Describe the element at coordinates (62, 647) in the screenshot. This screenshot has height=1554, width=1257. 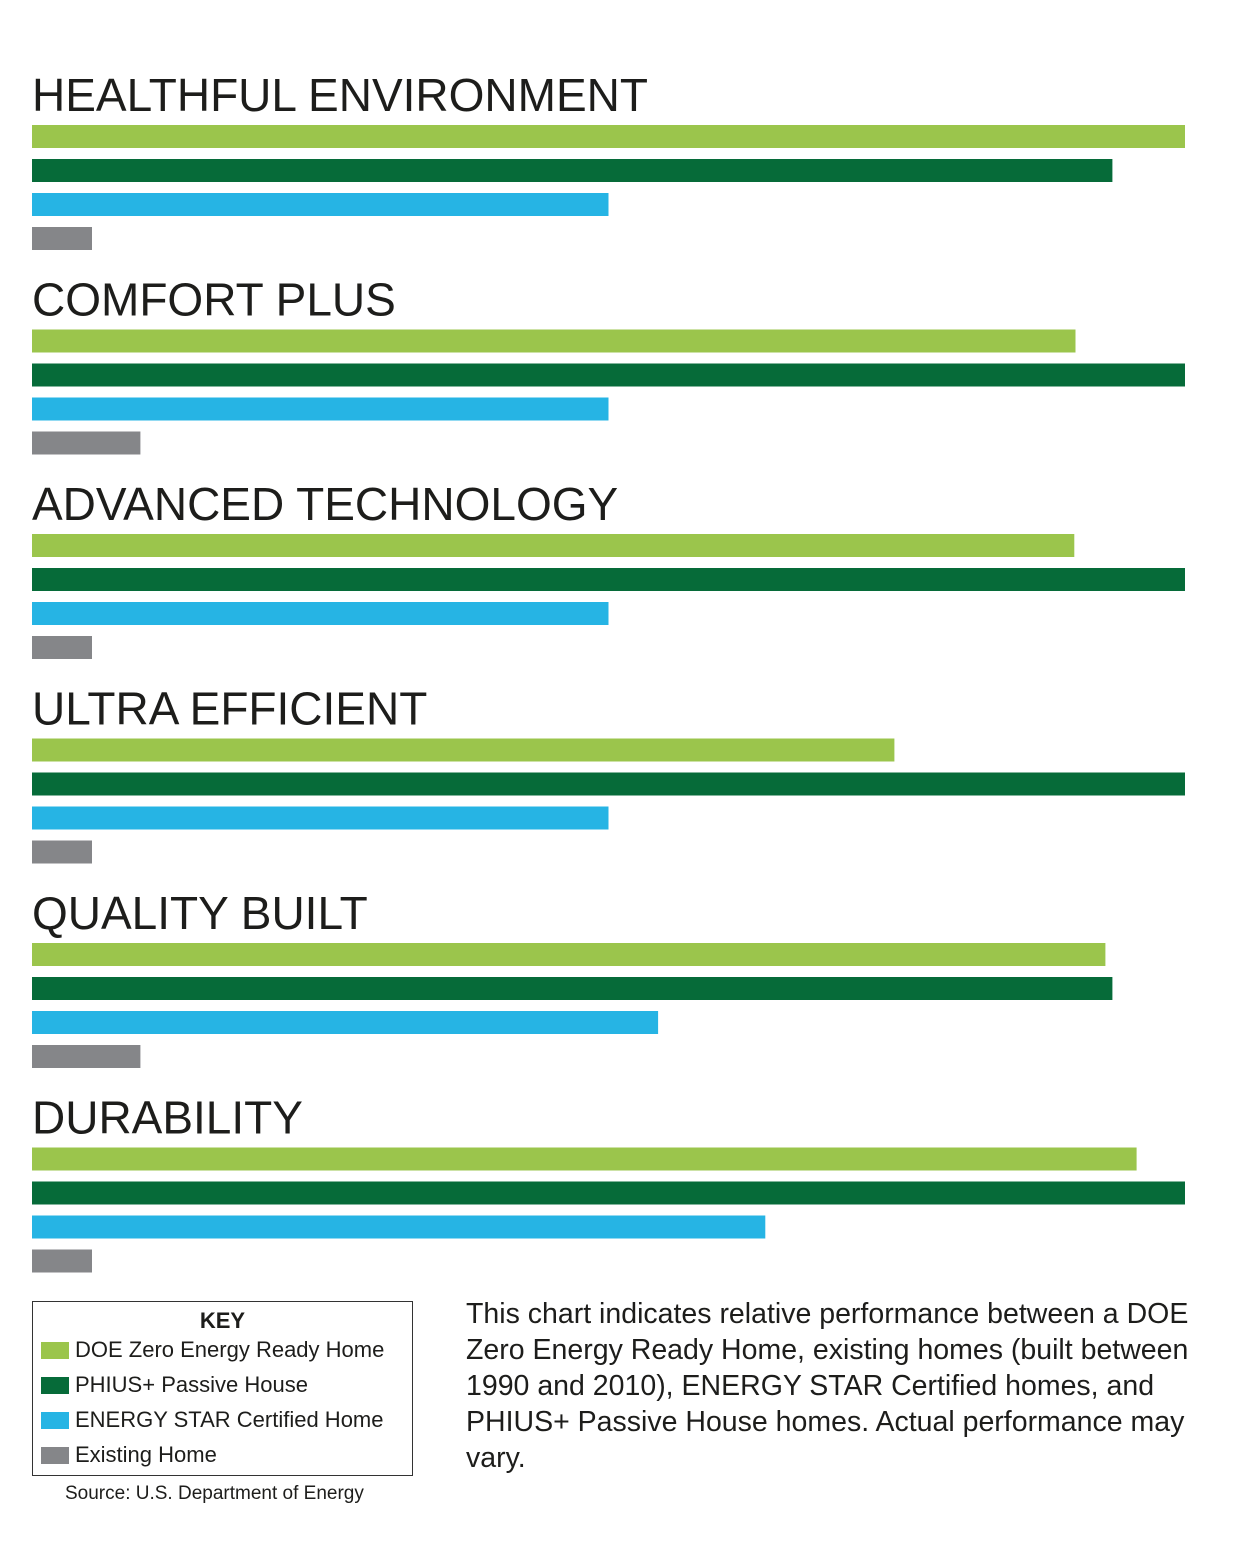
I see `bar-advanced-technology-existing-home` at that location.